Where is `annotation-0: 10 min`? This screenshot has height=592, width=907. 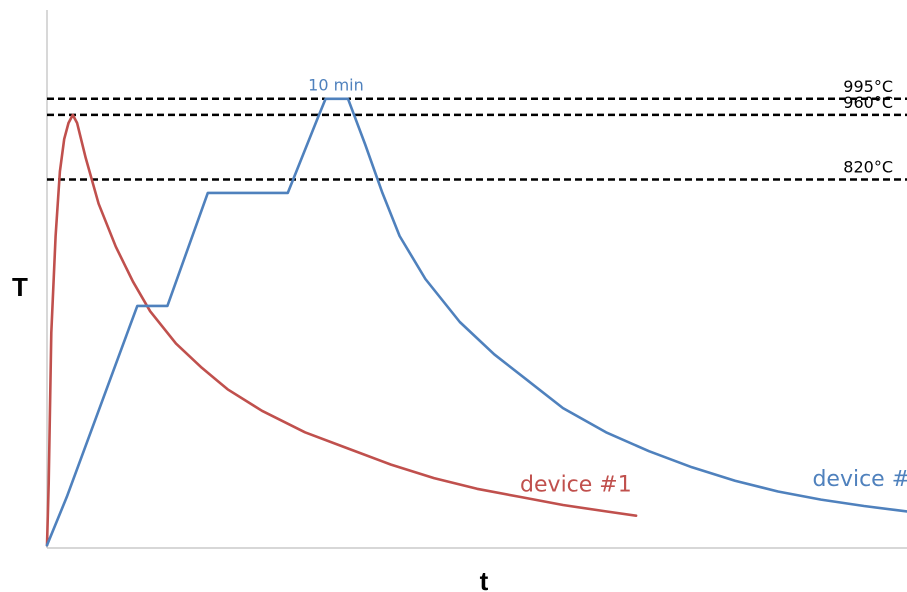
annotation-0: 10 min is located at coordinates (336, 85).